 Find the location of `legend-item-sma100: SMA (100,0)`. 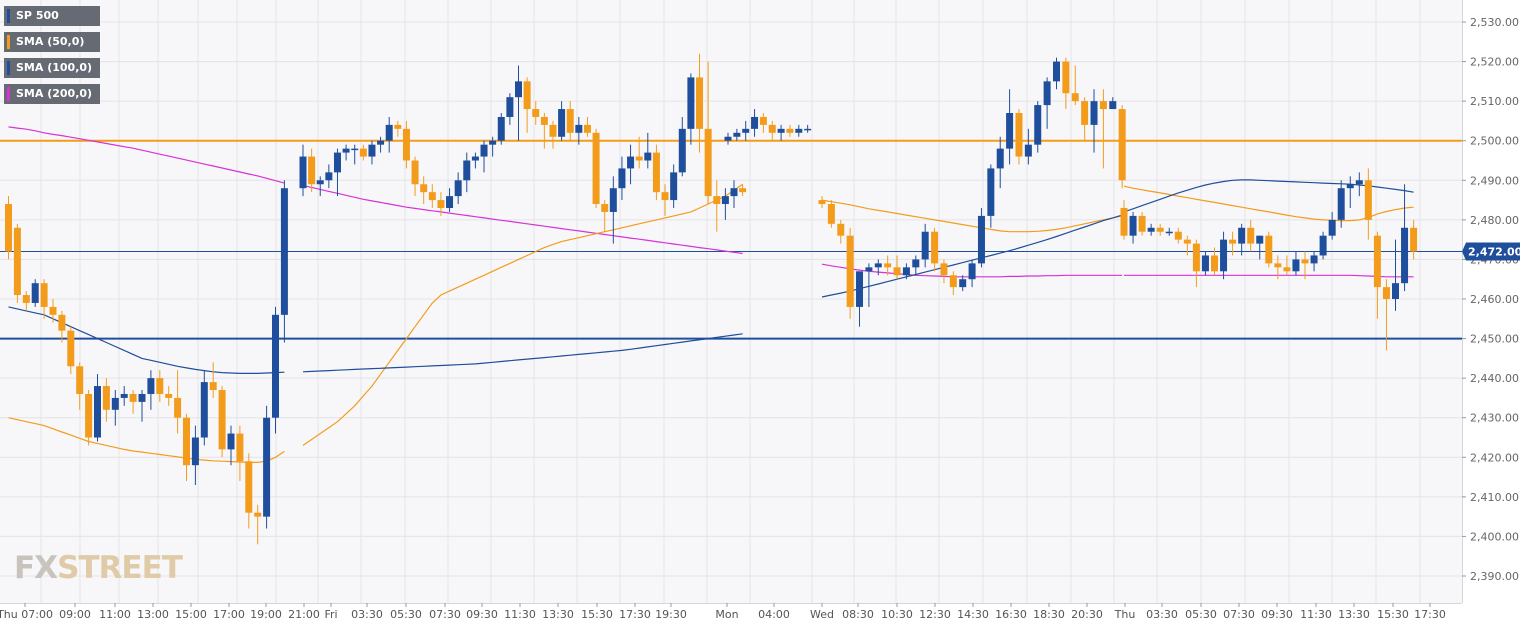

legend-item-sma100: SMA (100,0) is located at coordinates (52, 68).